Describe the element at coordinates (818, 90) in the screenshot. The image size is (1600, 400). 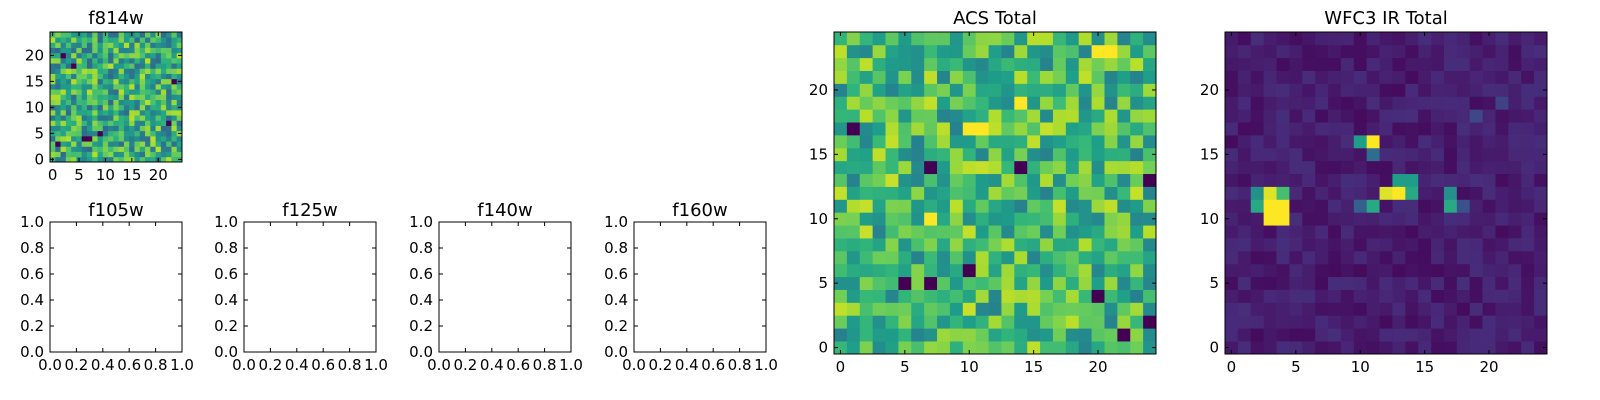
I see `y-tick-label: 20` at that location.